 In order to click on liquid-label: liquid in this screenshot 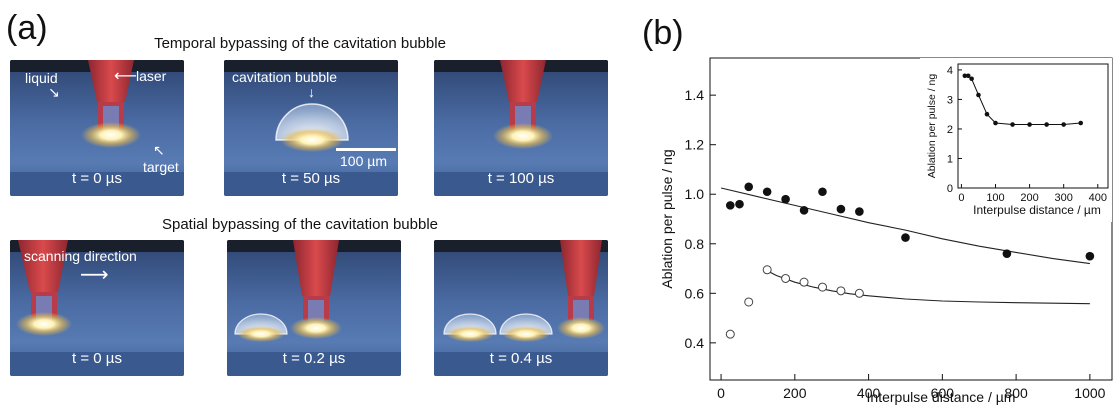, I will do `click(41, 78)`.